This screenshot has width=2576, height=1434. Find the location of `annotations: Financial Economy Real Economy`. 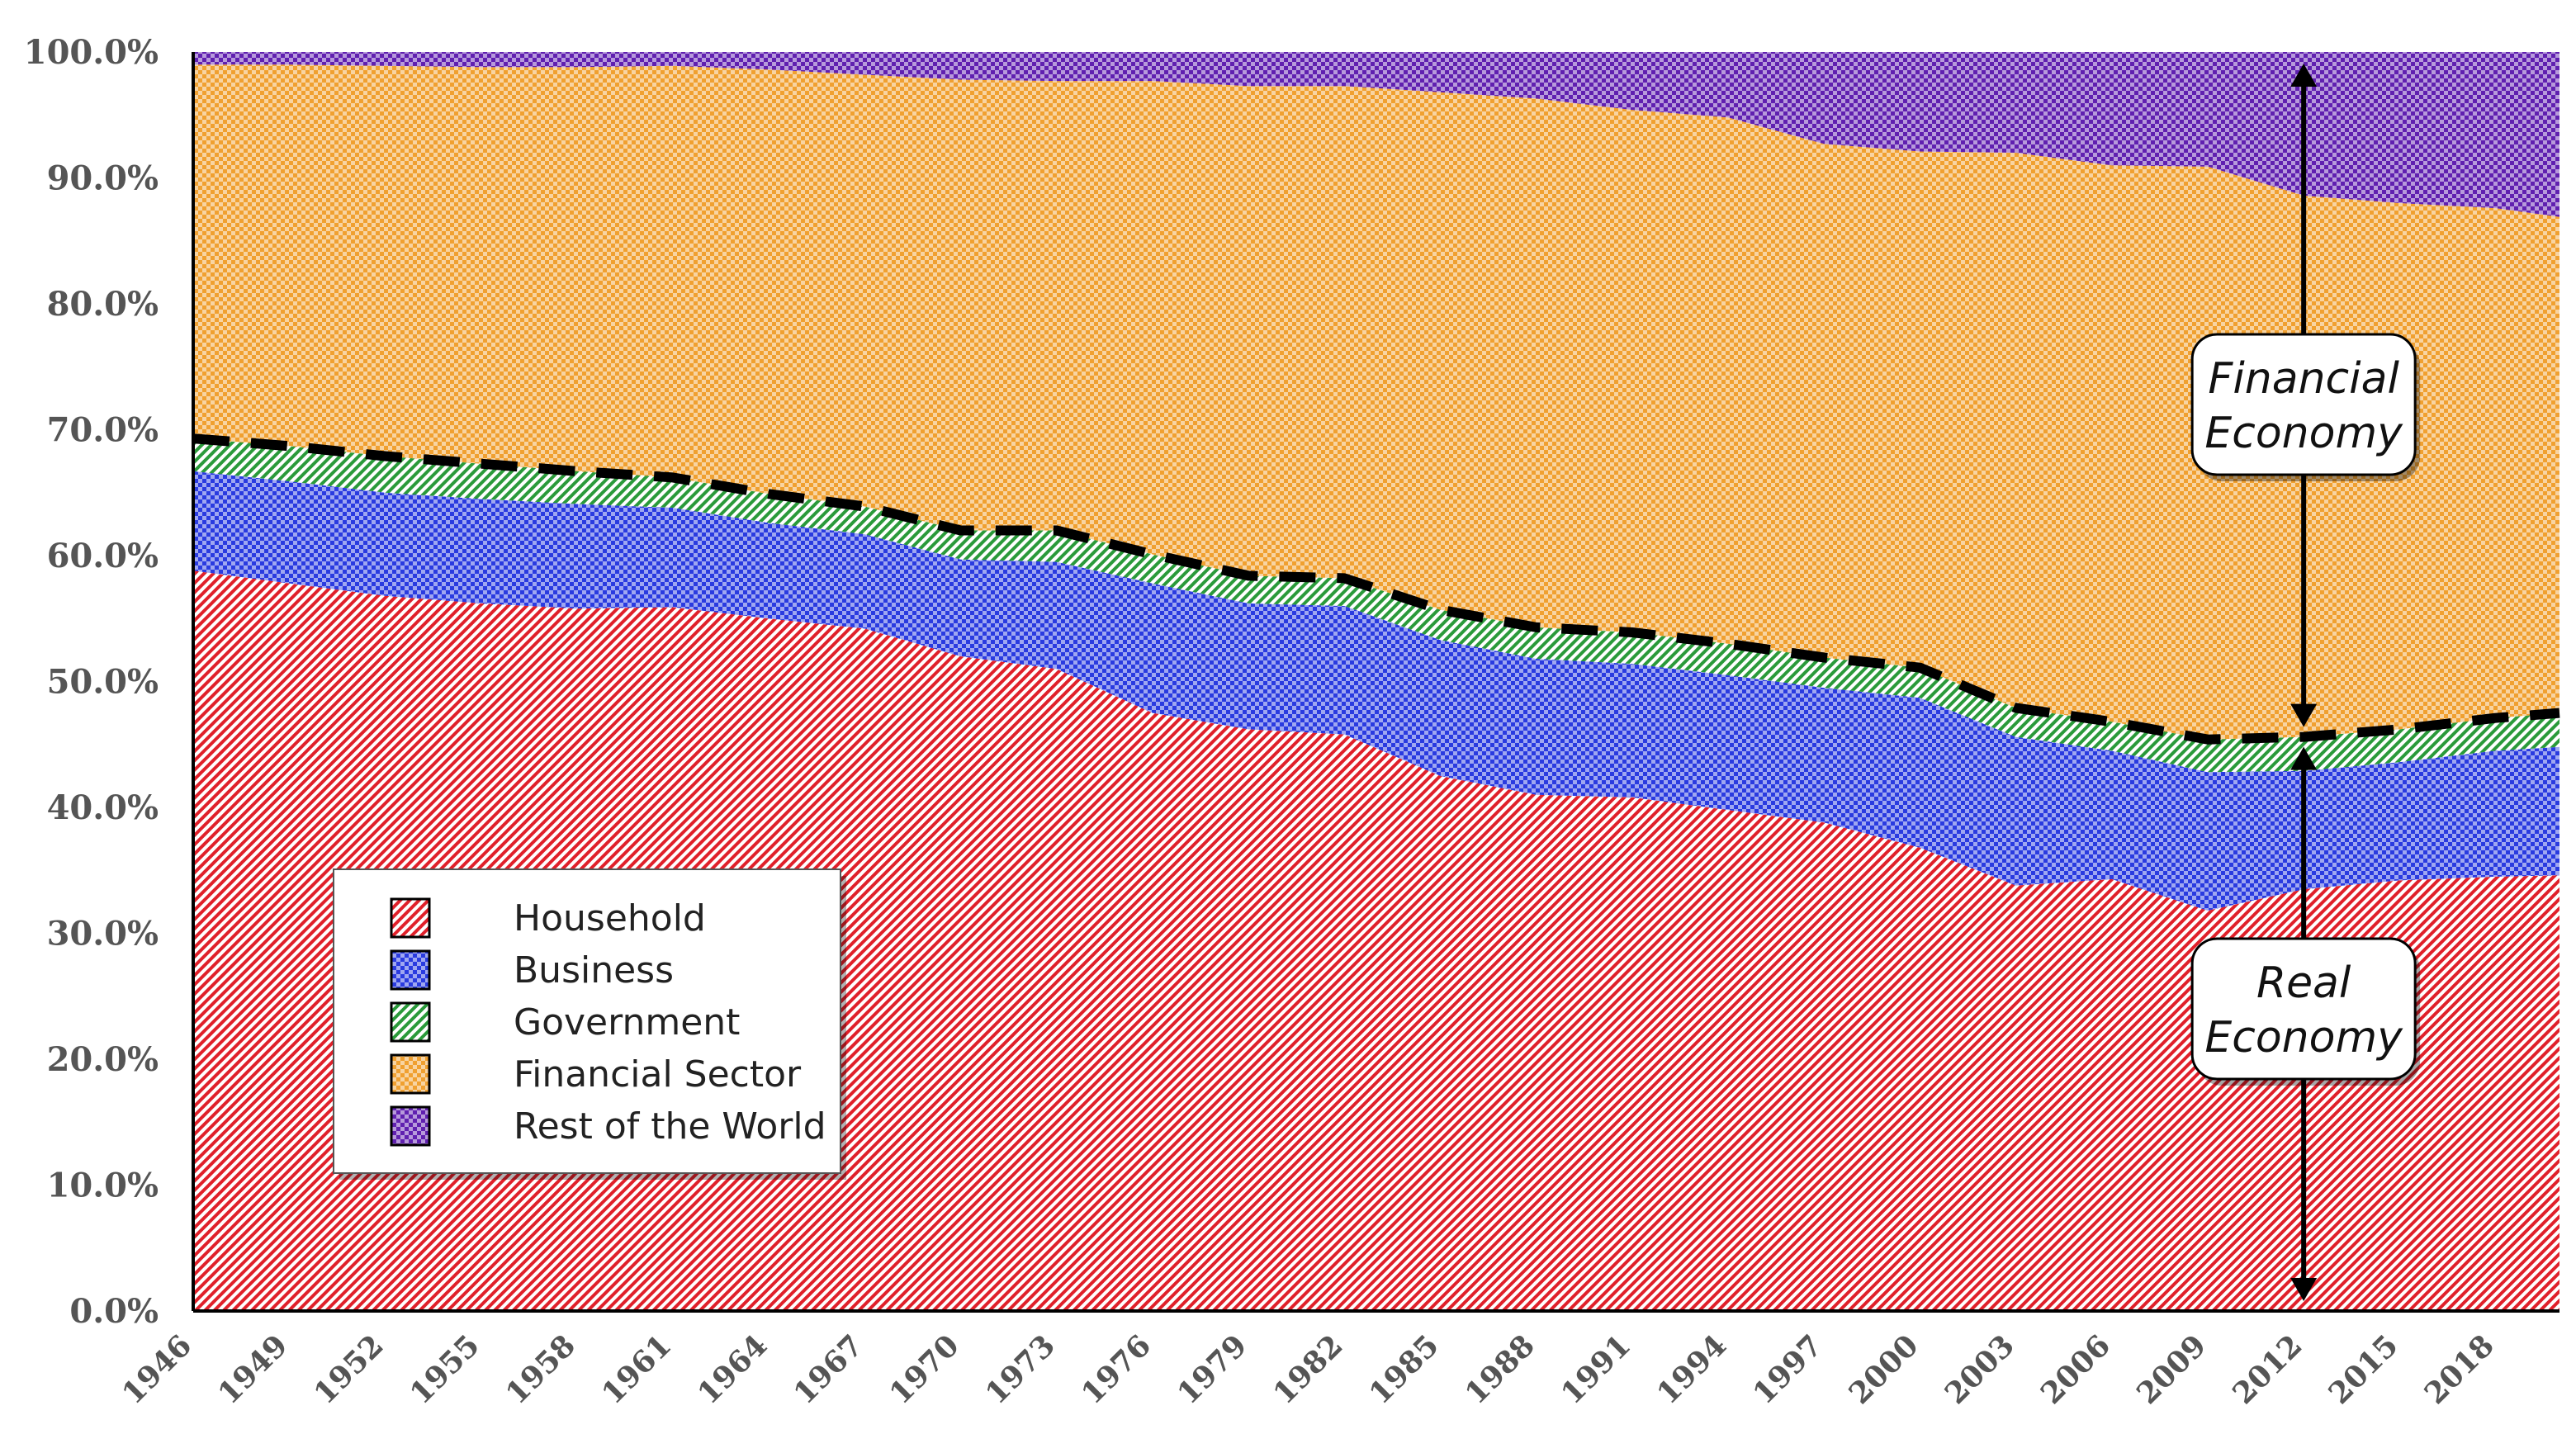

annotations: Financial Economy Real Economy is located at coordinates (2305, 709).